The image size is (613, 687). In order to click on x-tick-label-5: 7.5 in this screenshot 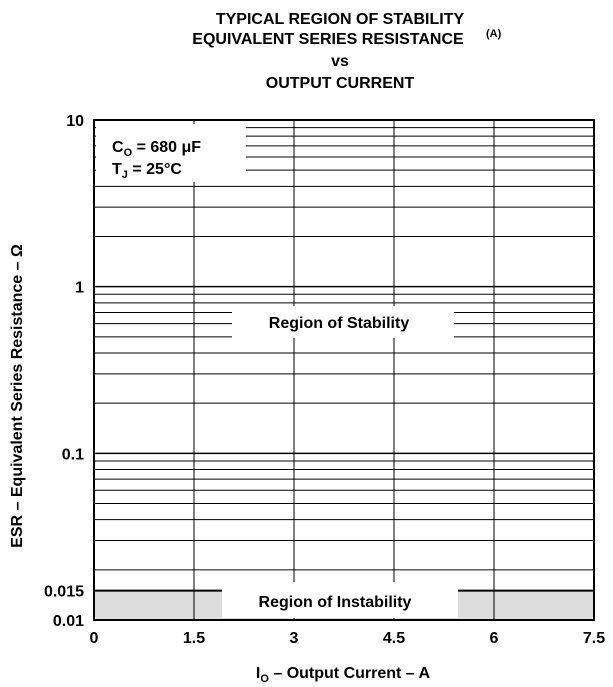, I will do `click(594, 638)`.